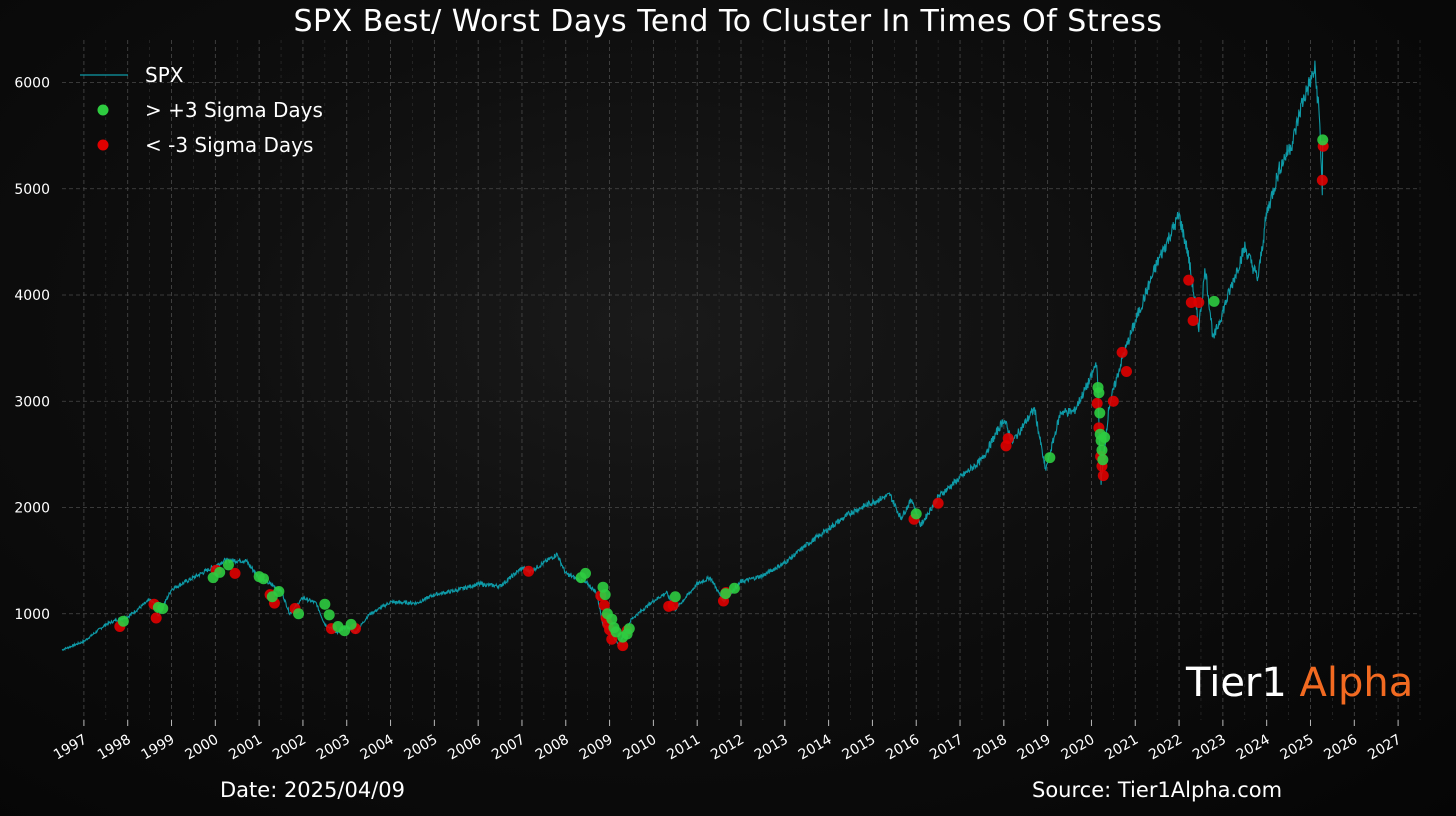  I want to click on x-tick-label: 2027, so click(1384, 748).